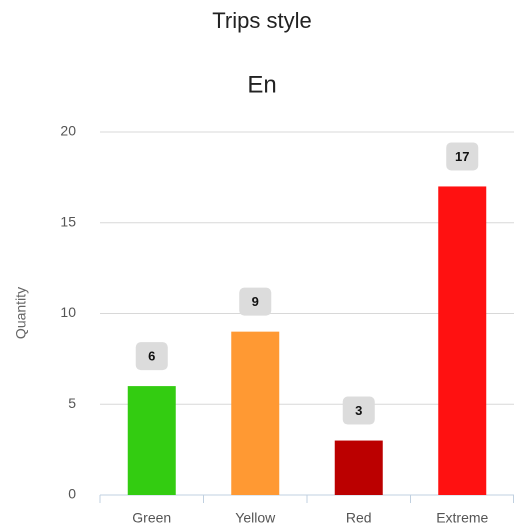 The width and height of the screenshot is (514, 531). I want to click on x-tick-label: Red, so click(359, 518).